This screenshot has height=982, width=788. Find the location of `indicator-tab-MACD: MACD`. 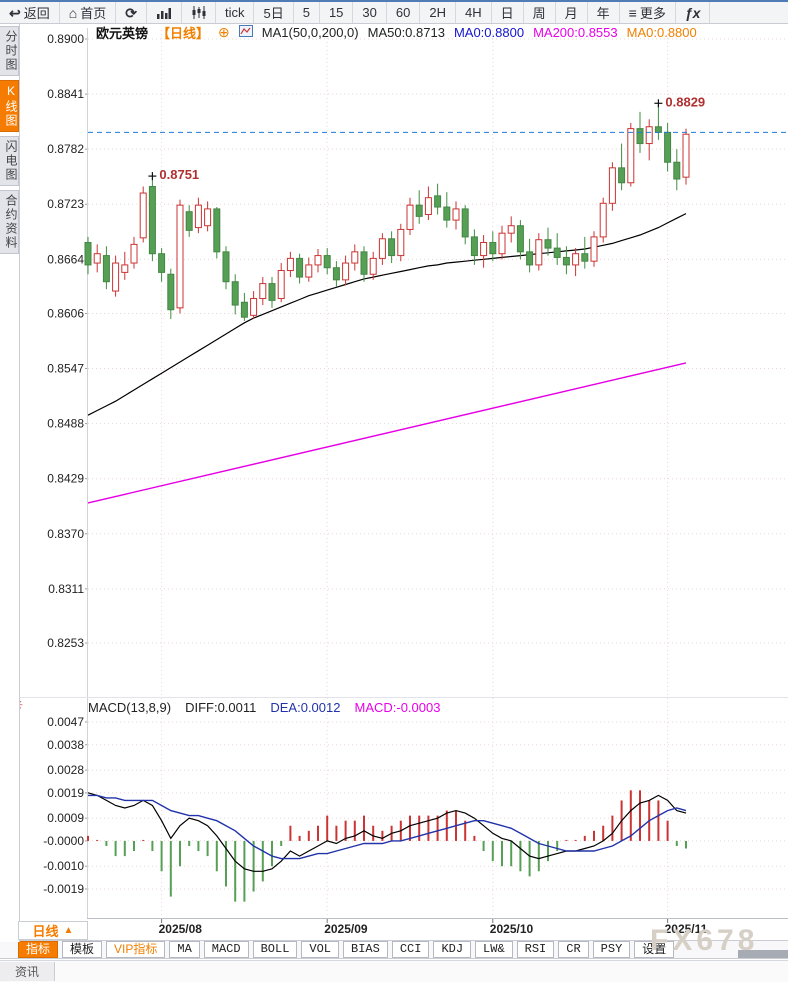

indicator-tab-MACD: MACD is located at coordinates (226, 949).